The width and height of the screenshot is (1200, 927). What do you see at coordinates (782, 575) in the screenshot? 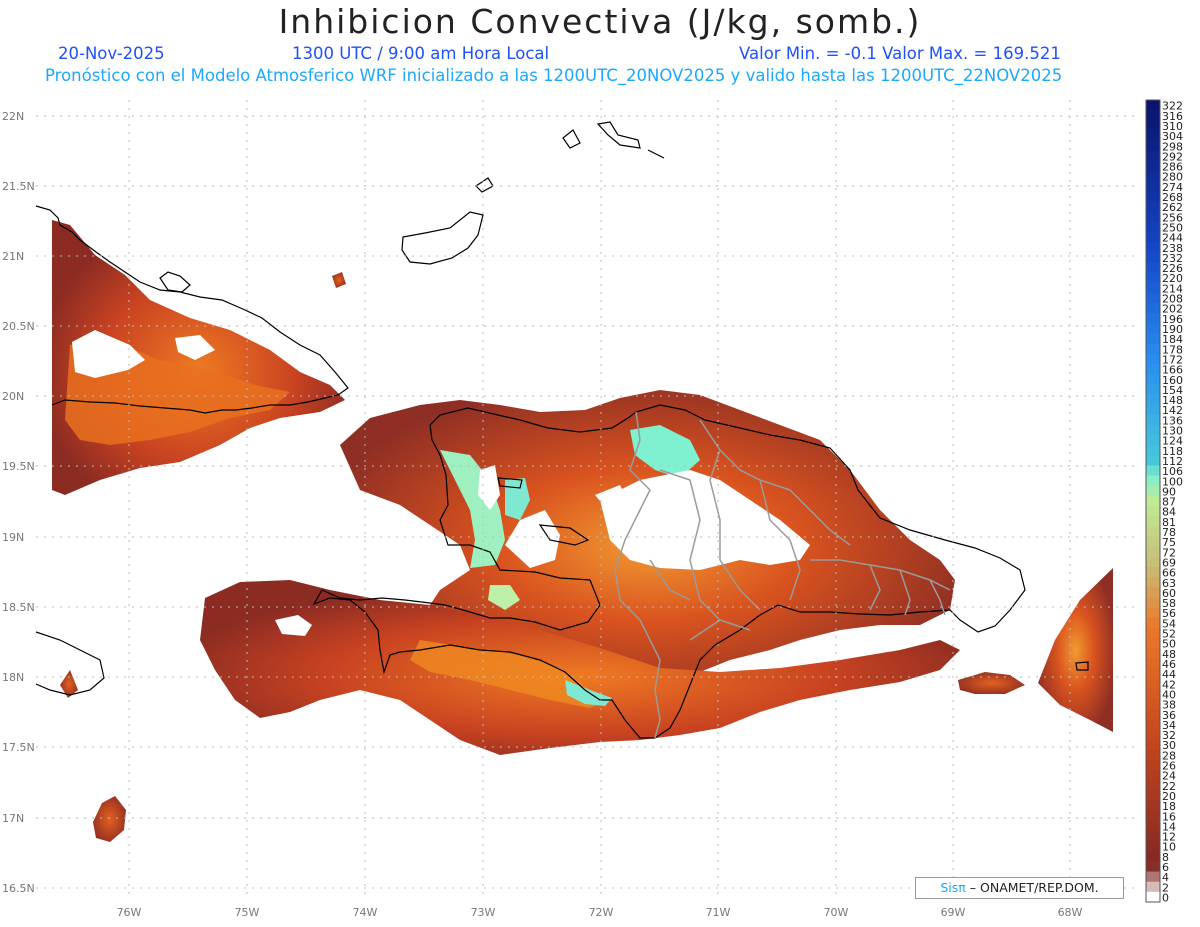
I see `borders` at bounding box center [782, 575].